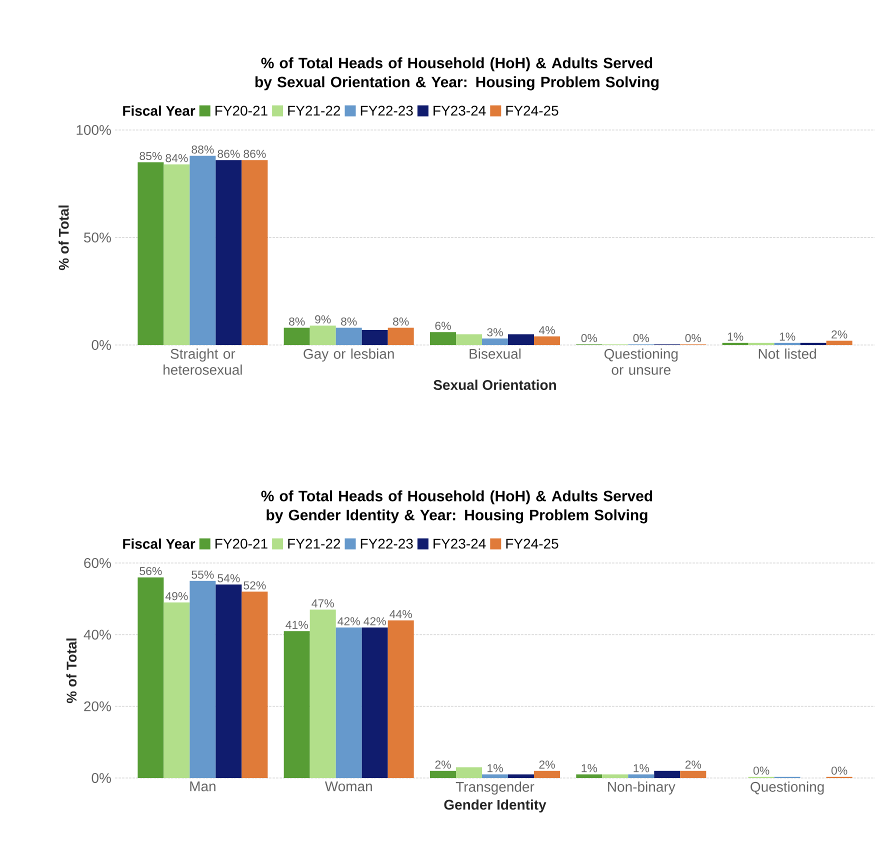  What do you see at coordinates (93, 130) in the screenshot?
I see `y-tick-label: 100%` at bounding box center [93, 130].